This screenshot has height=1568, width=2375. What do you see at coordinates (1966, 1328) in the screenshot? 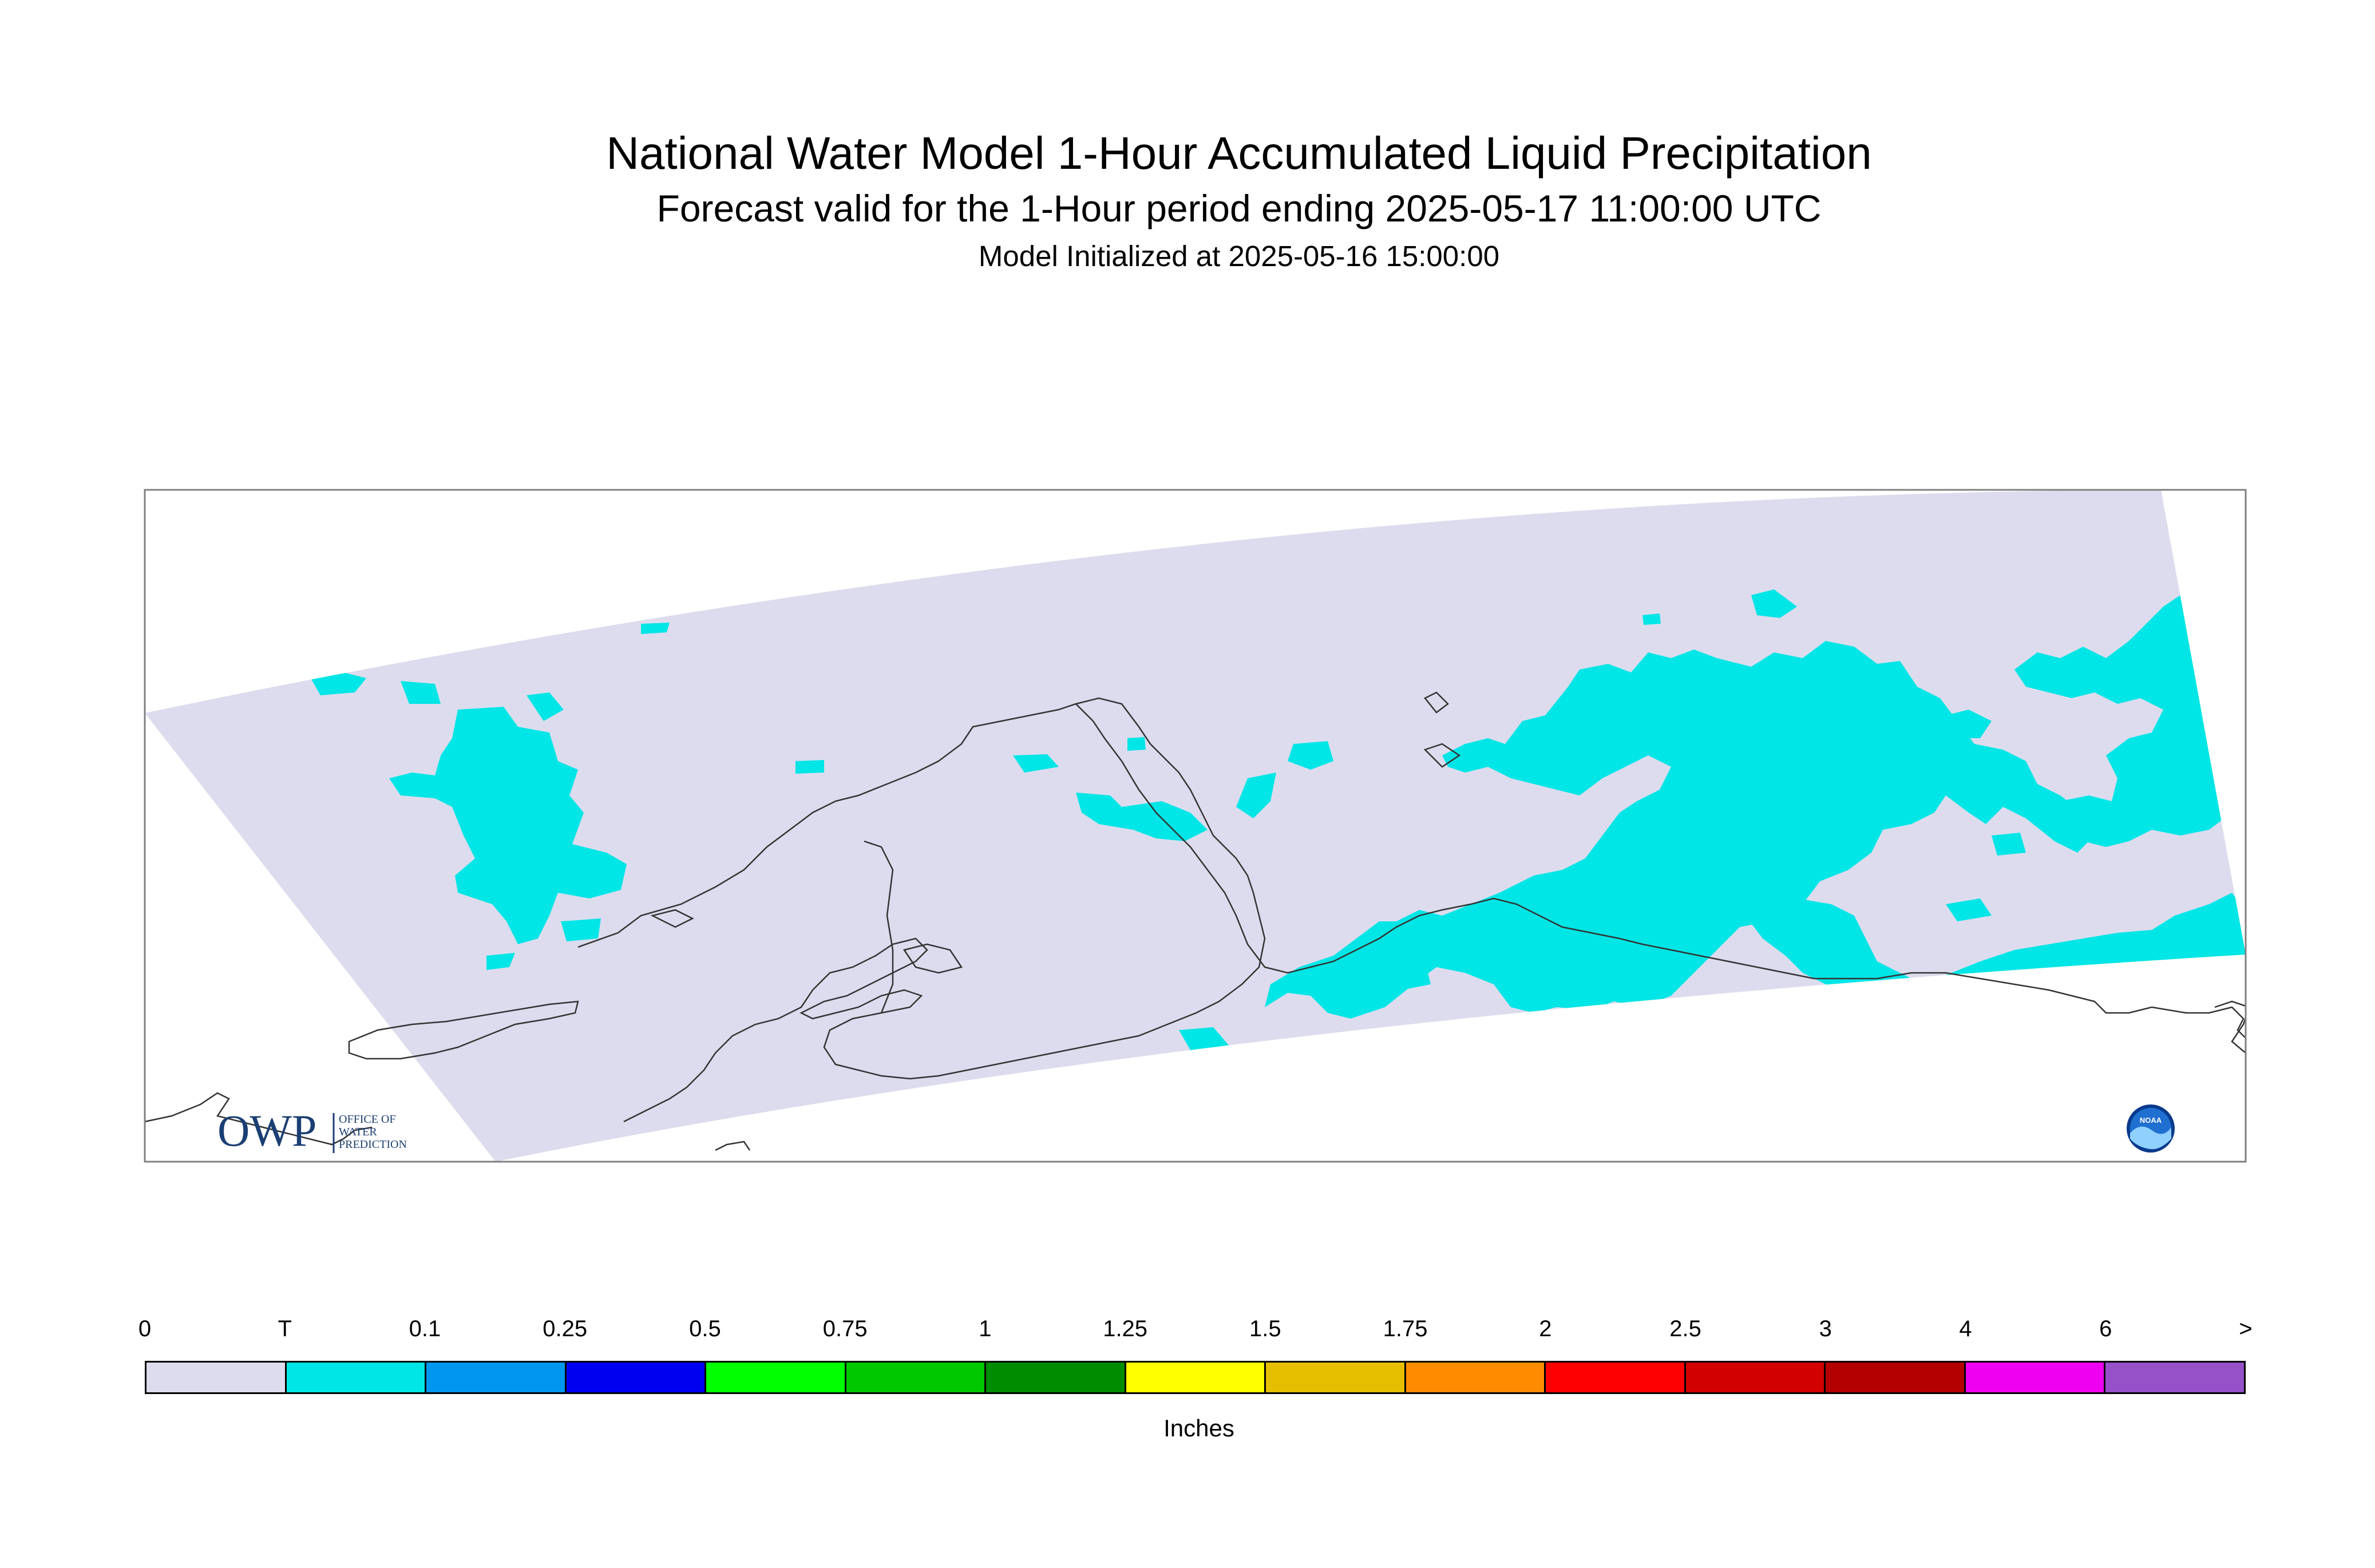
I see `legend-tick-label: 4` at bounding box center [1966, 1328].